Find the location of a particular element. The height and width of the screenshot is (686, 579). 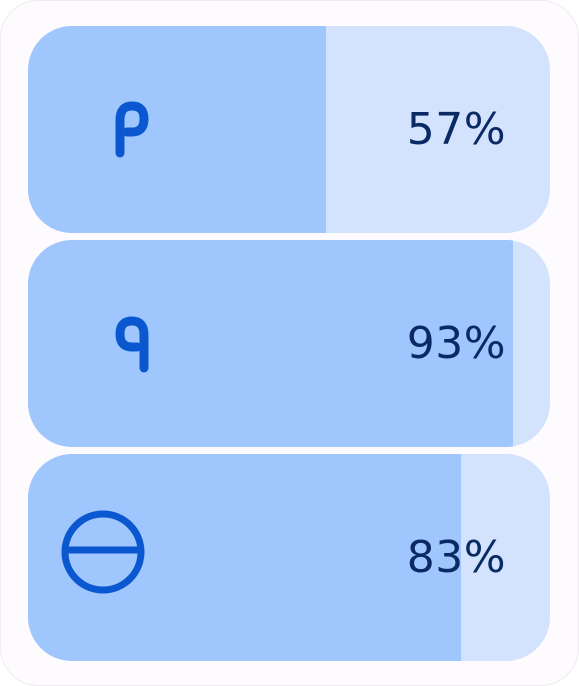

charging-case-icon is located at coordinates (115, 557).